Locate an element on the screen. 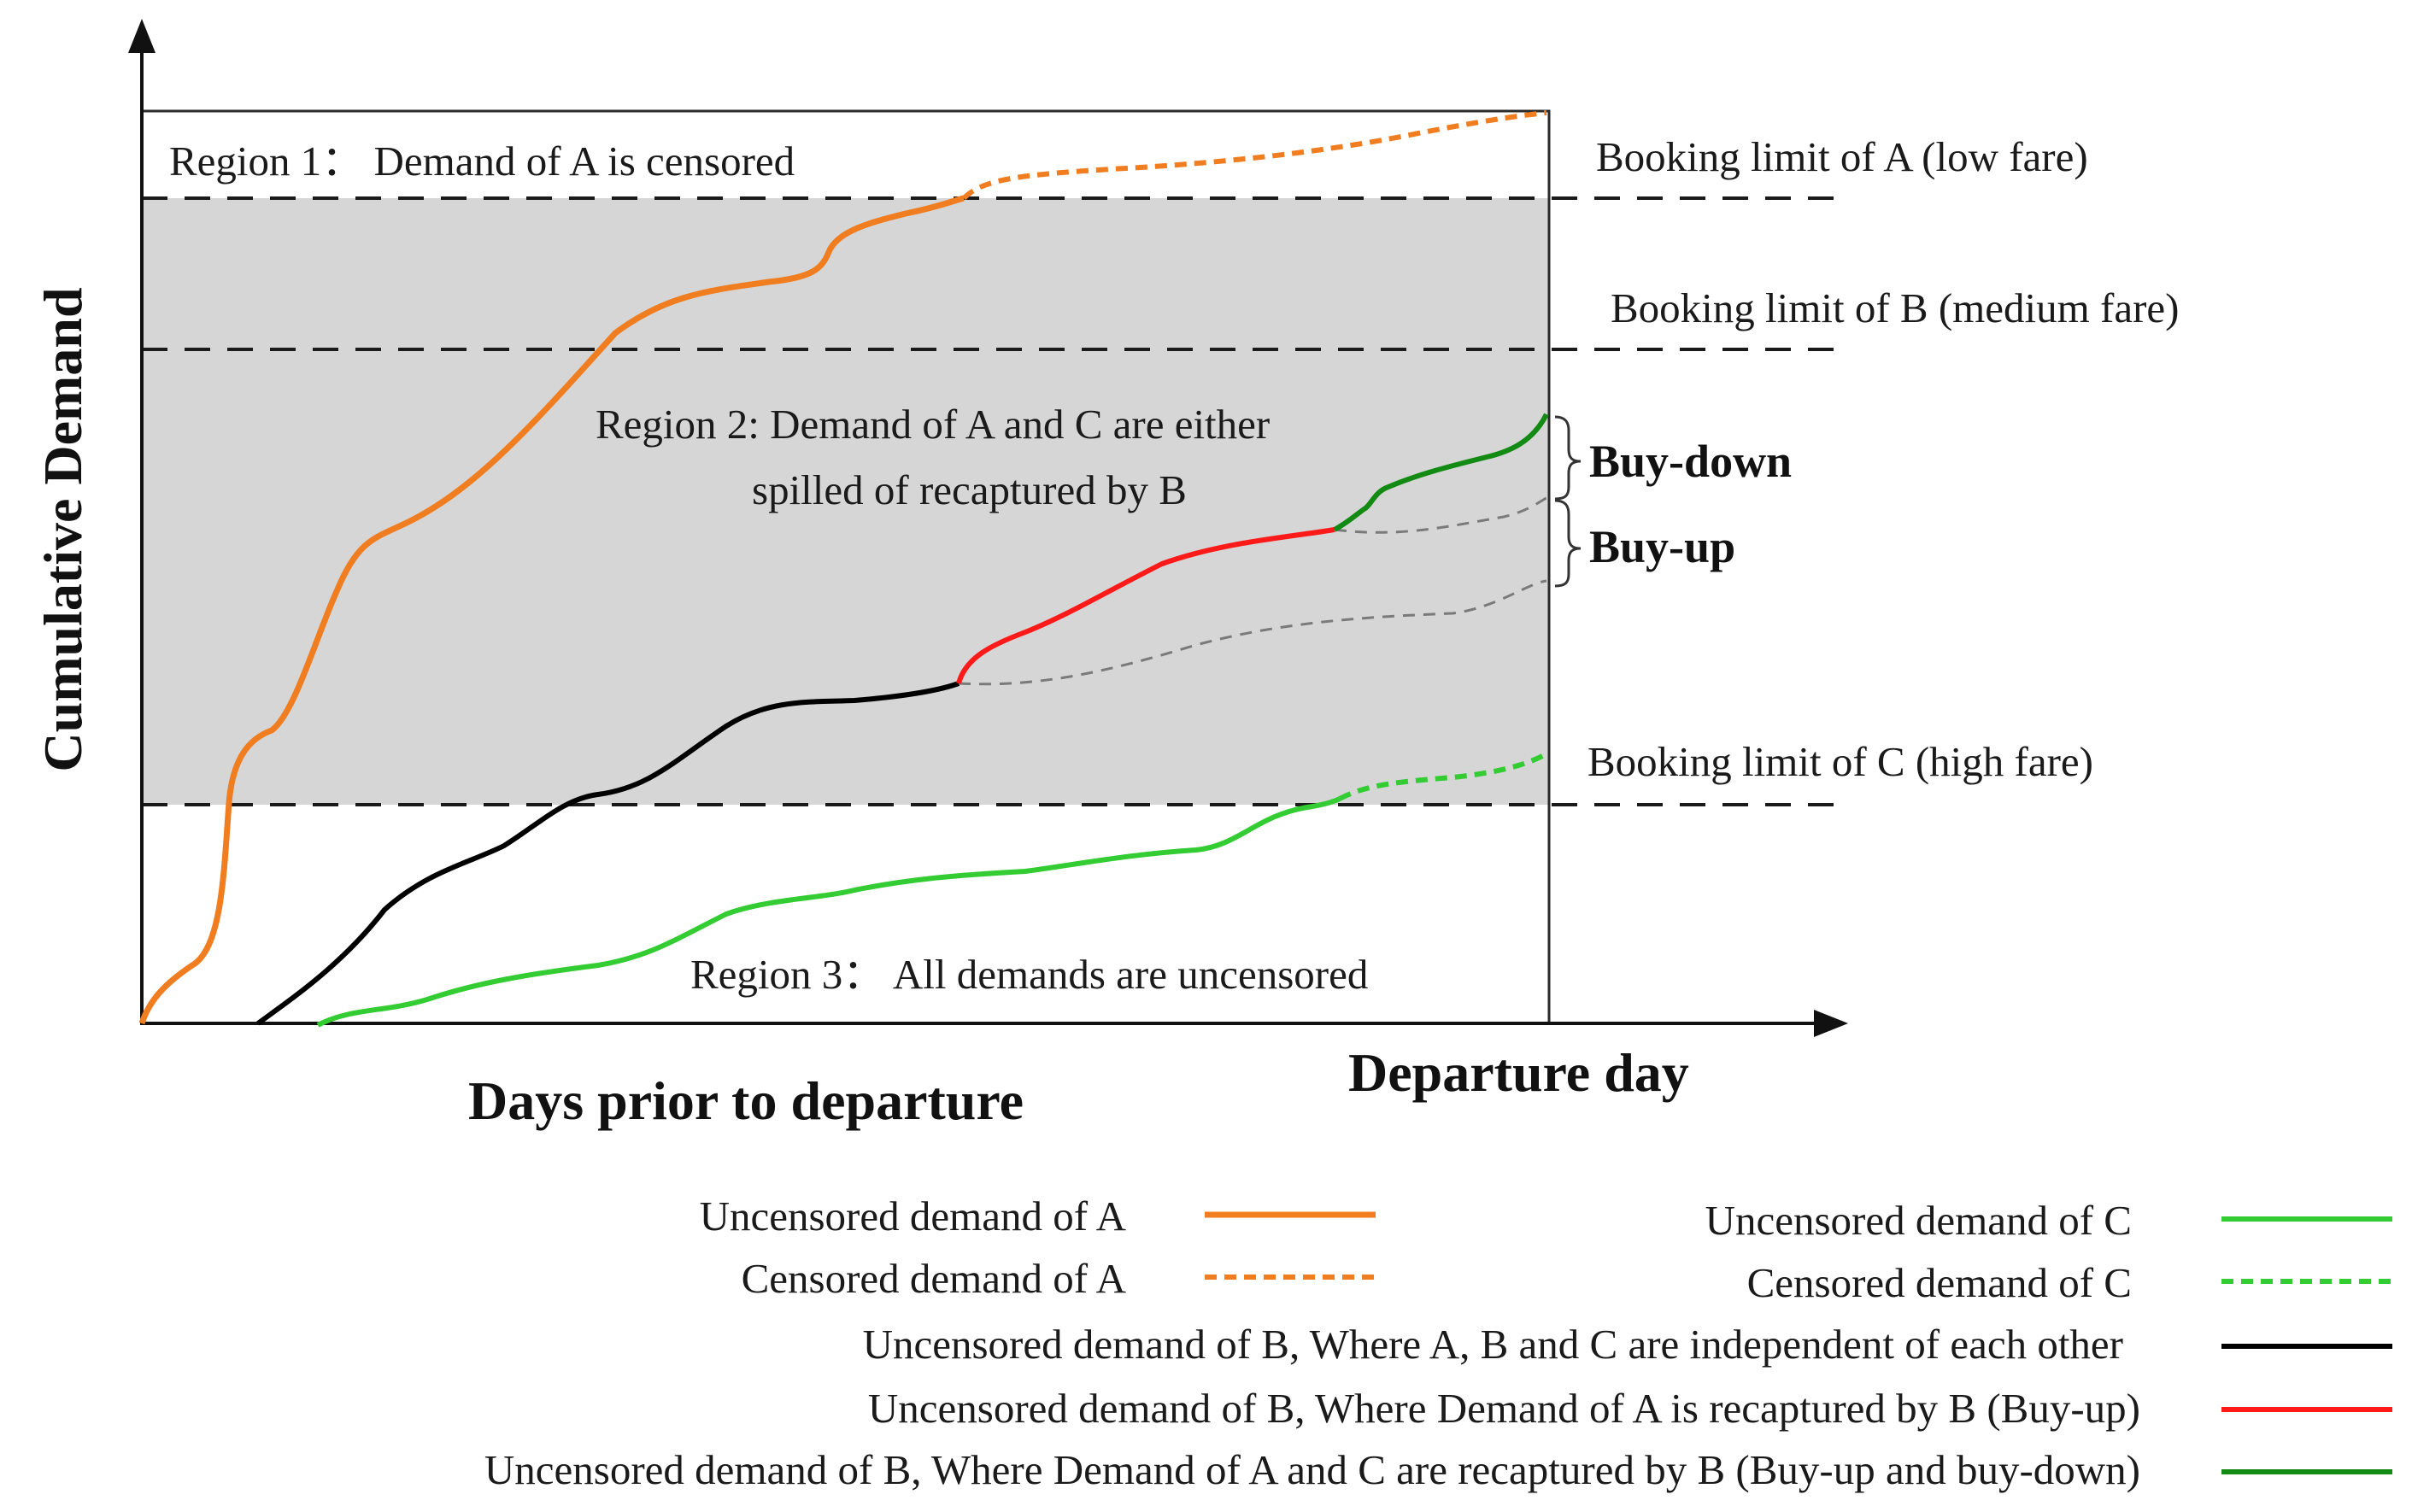 This screenshot has height=1512, width=2412. buy-up-brace is located at coordinates (1568, 543).